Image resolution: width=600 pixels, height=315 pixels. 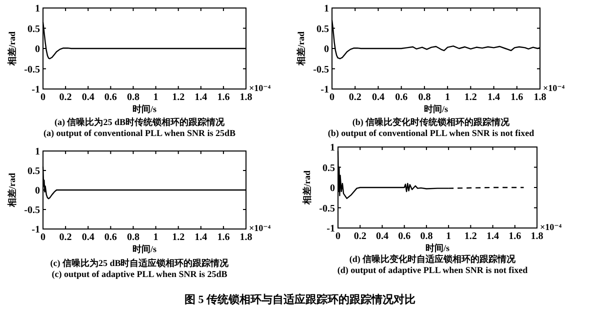 I want to click on text: (c) output of adaptive PLL when SNR is 25dB, so click(x=140, y=274).